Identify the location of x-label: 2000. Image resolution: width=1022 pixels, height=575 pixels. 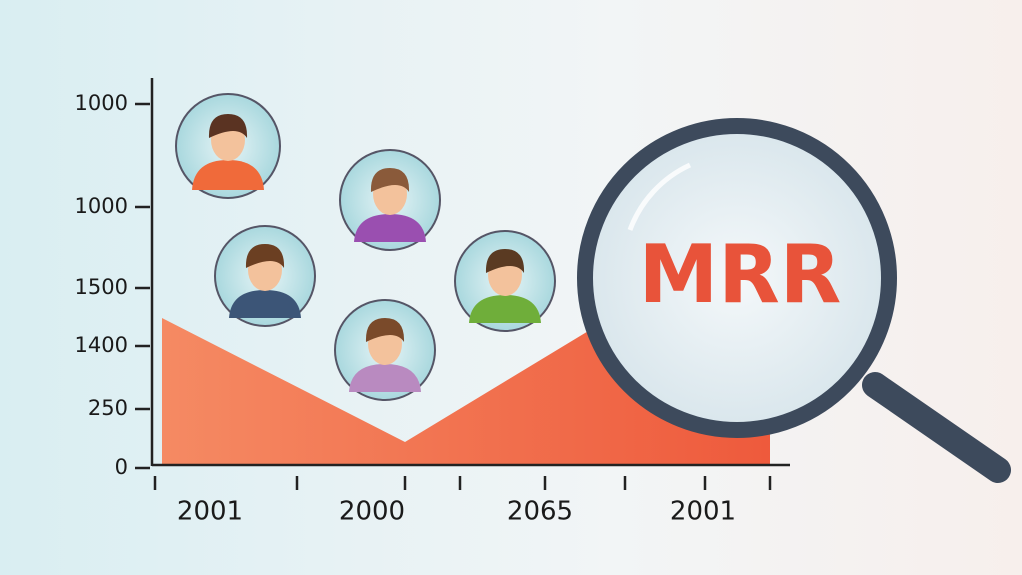
(372, 512).